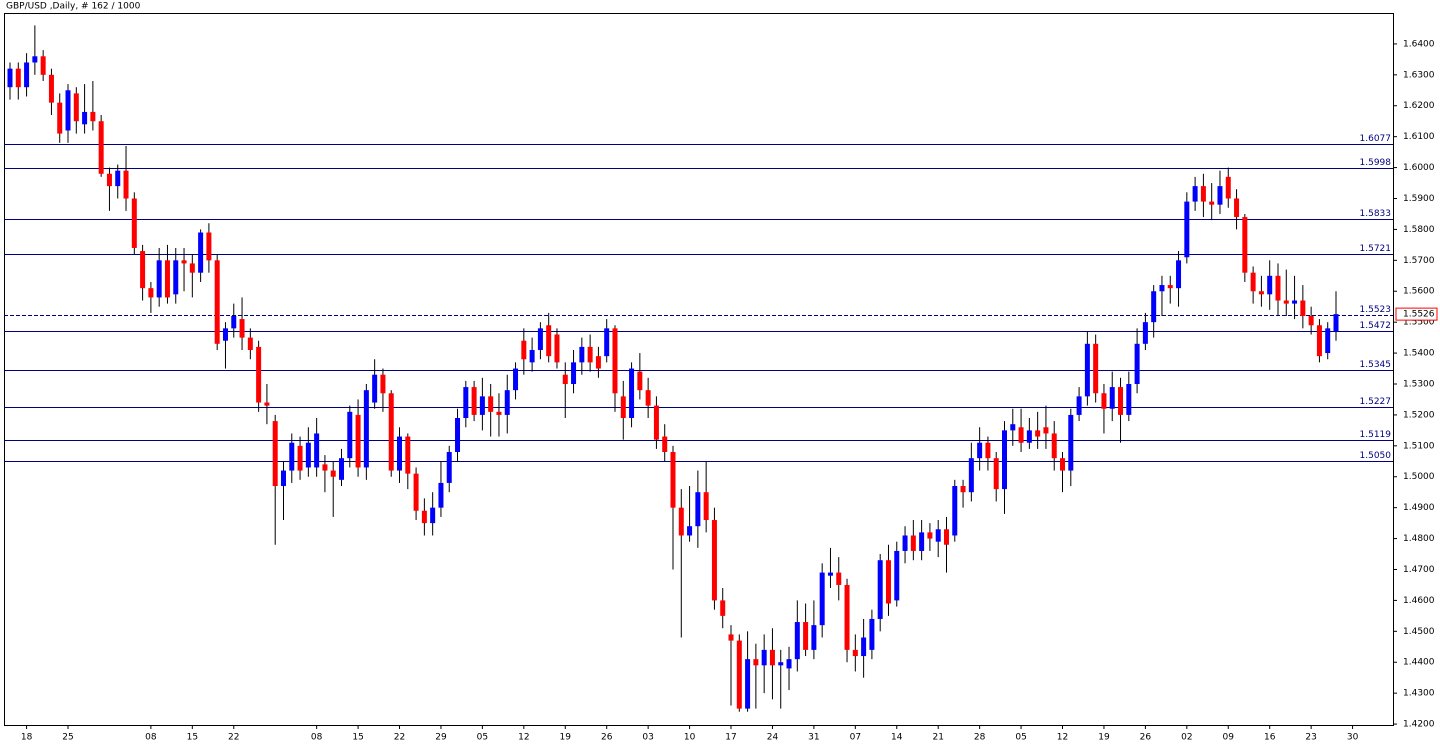 This screenshot has width=1440, height=748. I want to click on x-tick-label: 03, so click(647, 738).